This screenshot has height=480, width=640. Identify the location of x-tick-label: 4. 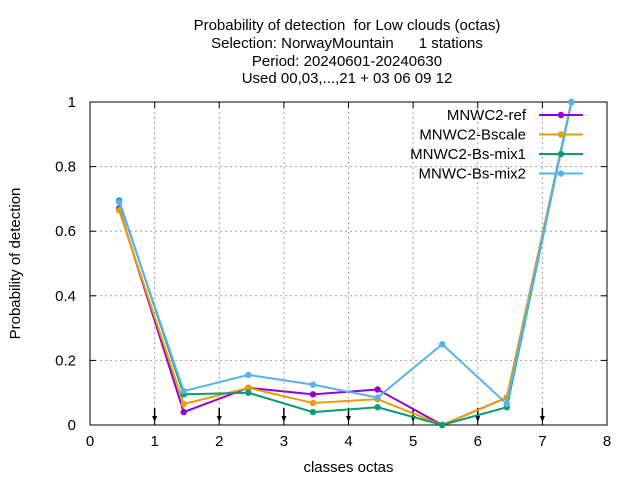
(348, 441).